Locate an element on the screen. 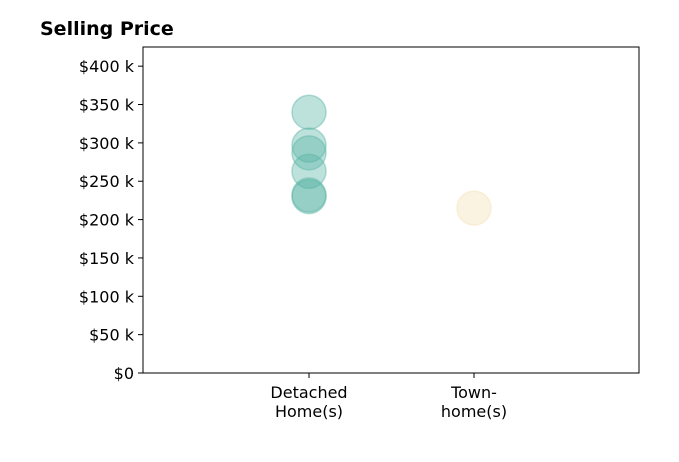 The height and width of the screenshot is (462, 679). chart-title: Selling Price is located at coordinates (107, 29).